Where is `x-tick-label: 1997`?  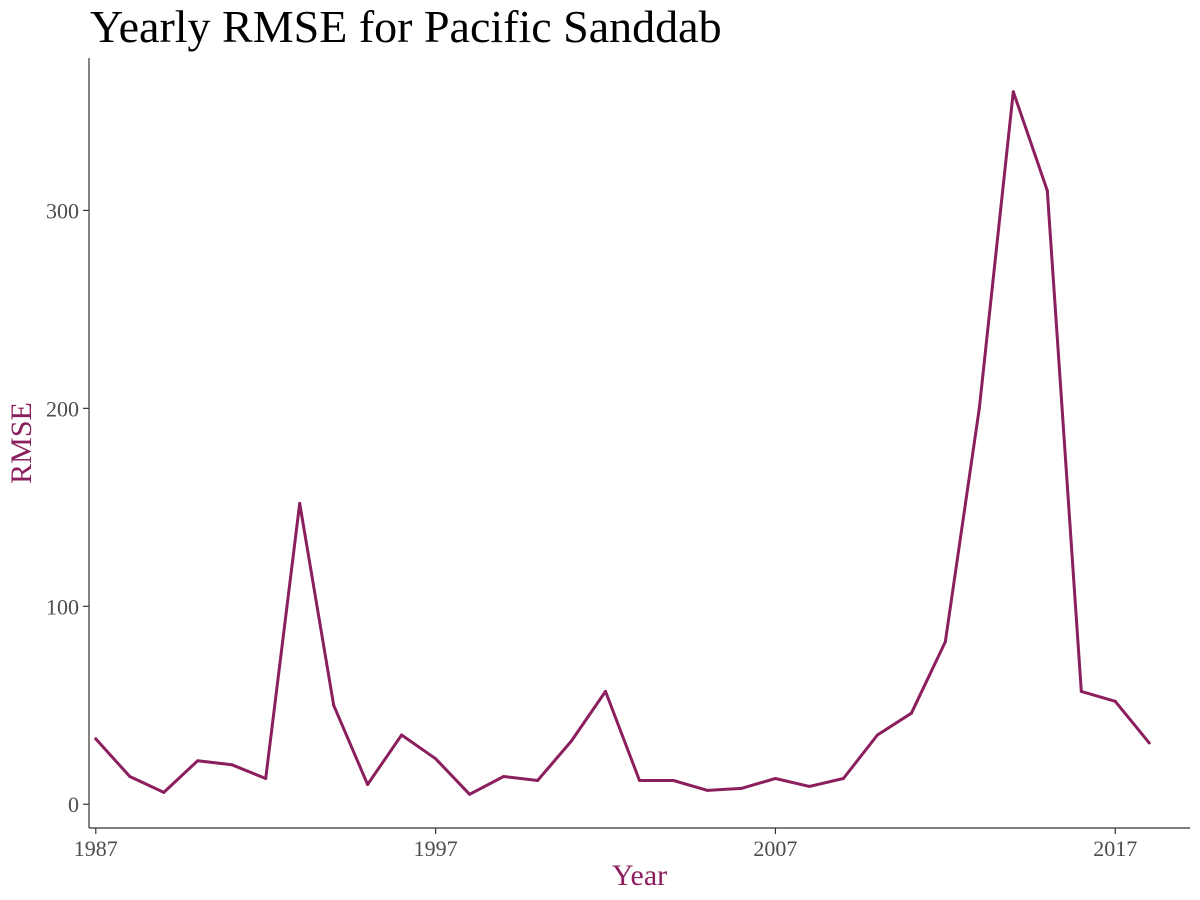
x-tick-label: 1997 is located at coordinates (436, 848).